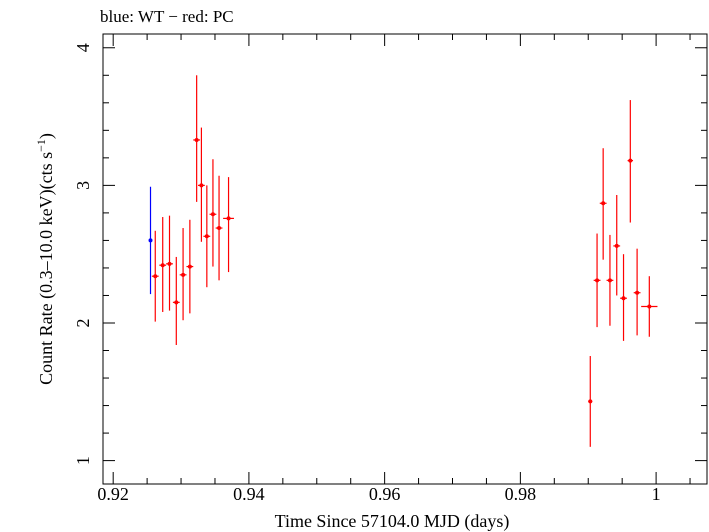 The image size is (709, 532). Describe the element at coordinates (656, 494) in the screenshot. I see `x-tick-label: 1` at that location.